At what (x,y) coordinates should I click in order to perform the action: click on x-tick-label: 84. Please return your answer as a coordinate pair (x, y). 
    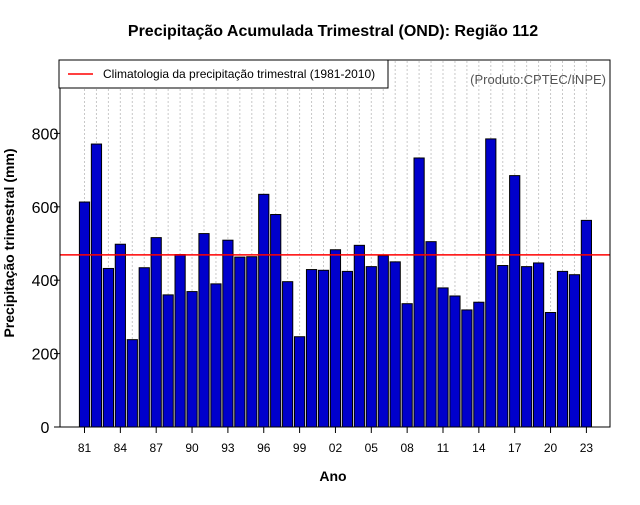
    Looking at the image, I should click on (121, 448).